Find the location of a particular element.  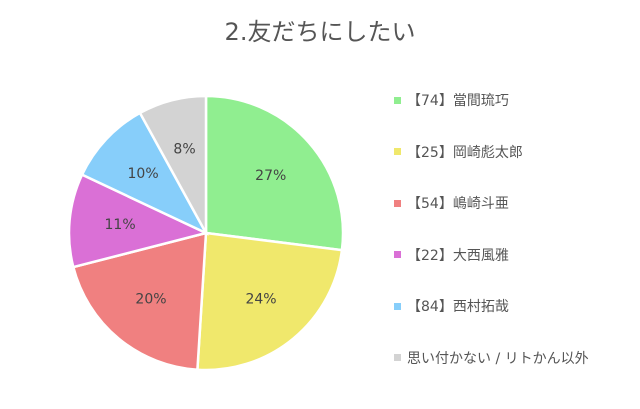

legend-item-3: 【54】嶋崎斗亜 is located at coordinates (451, 203).